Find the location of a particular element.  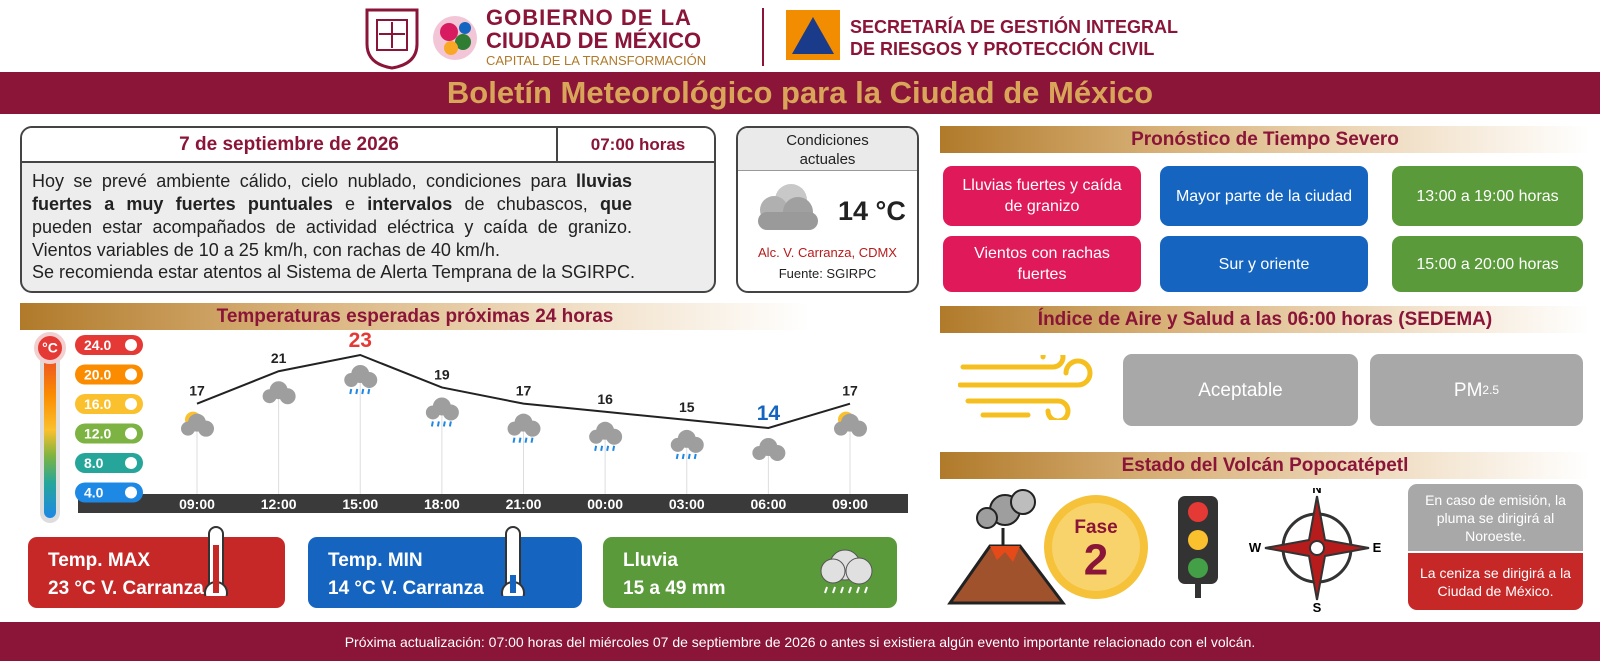

x-tick-label: 06:00 is located at coordinates (768, 504).